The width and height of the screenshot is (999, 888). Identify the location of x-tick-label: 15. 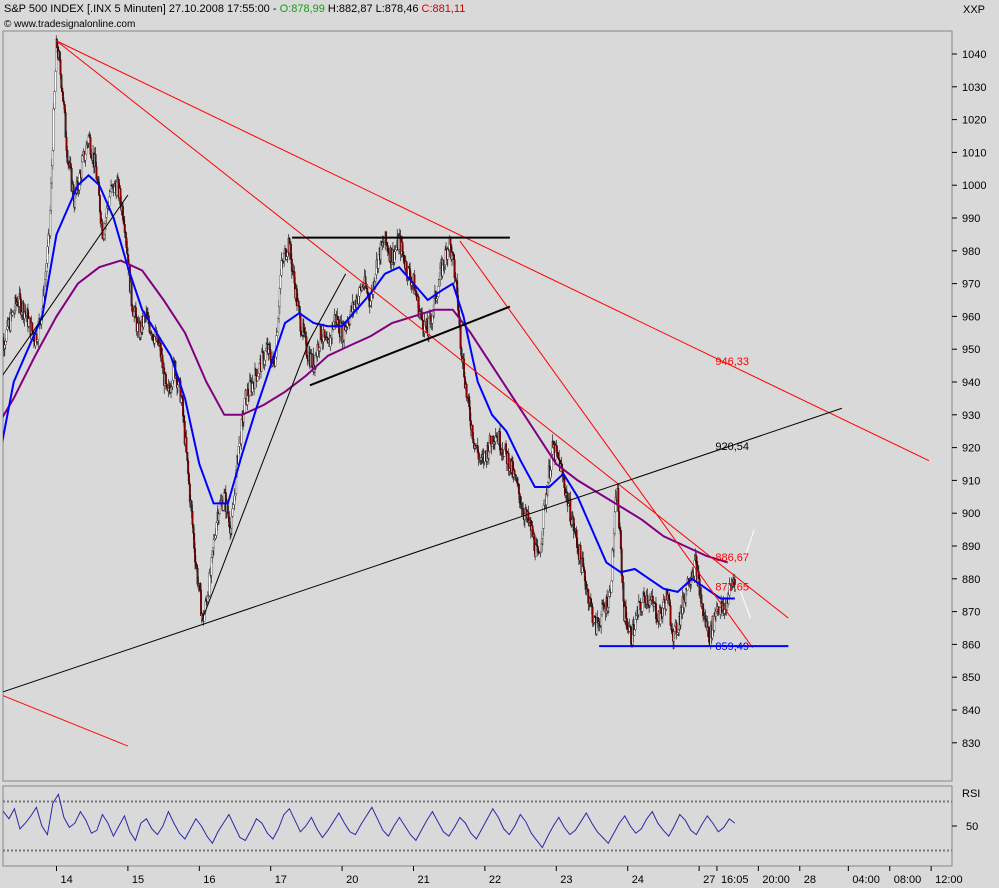
(138, 880).